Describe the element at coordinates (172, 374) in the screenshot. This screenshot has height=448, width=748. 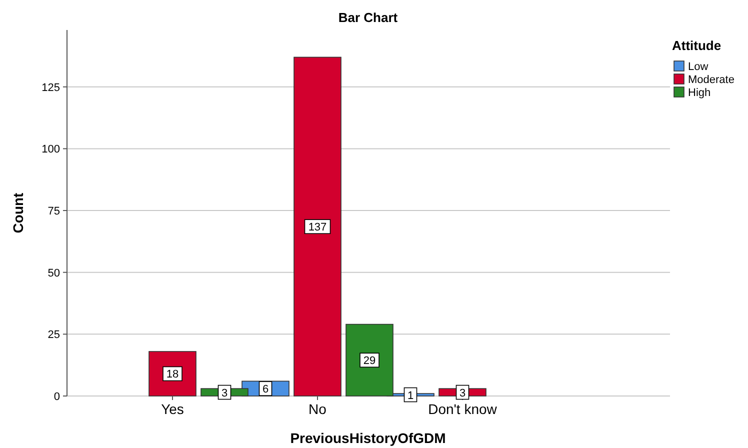
I see `data-label: 18` at that location.